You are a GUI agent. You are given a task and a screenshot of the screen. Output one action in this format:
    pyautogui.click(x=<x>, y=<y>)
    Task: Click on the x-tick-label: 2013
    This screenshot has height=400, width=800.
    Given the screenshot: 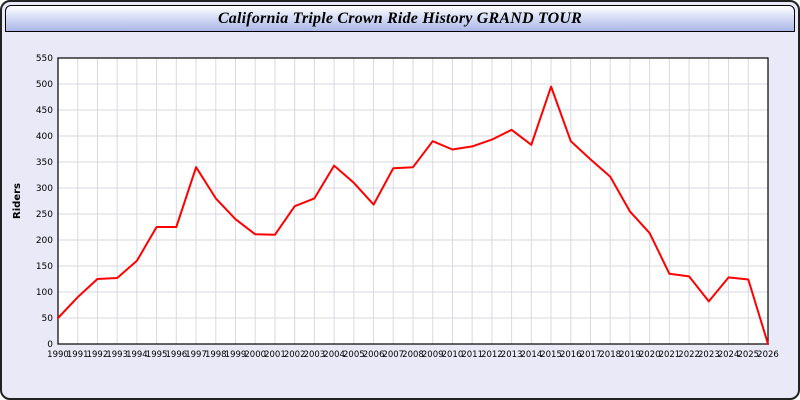 What is the action you would take?
    pyautogui.click(x=512, y=355)
    